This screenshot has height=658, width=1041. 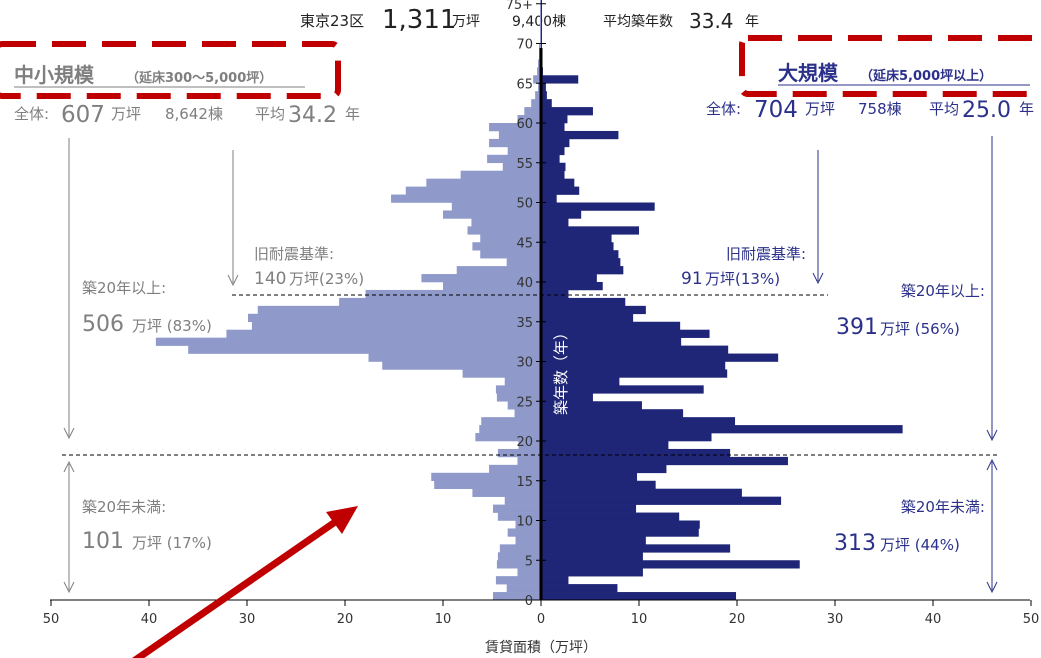 I want to click on right-title-box, so click(x=890, y=66).